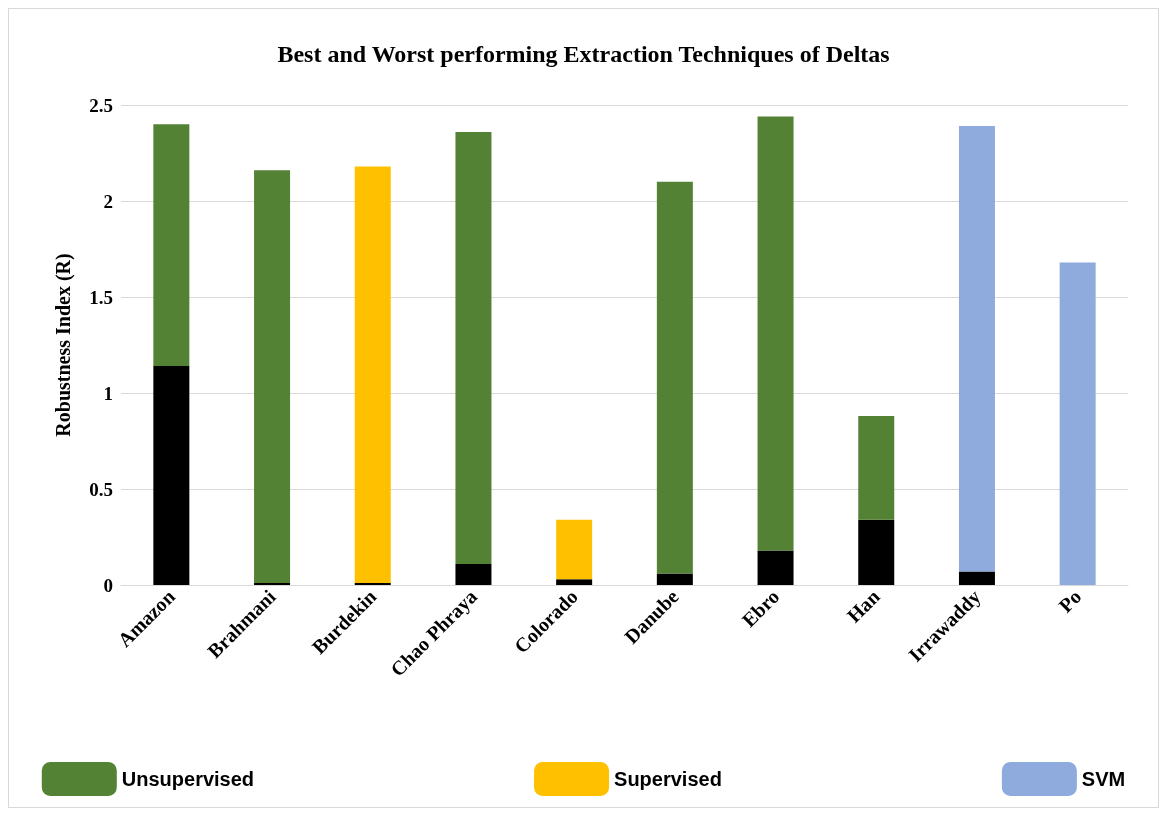 The height and width of the screenshot is (820, 1171). What do you see at coordinates (101, 105) in the screenshot?
I see `y-tick-label: 2.5` at bounding box center [101, 105].